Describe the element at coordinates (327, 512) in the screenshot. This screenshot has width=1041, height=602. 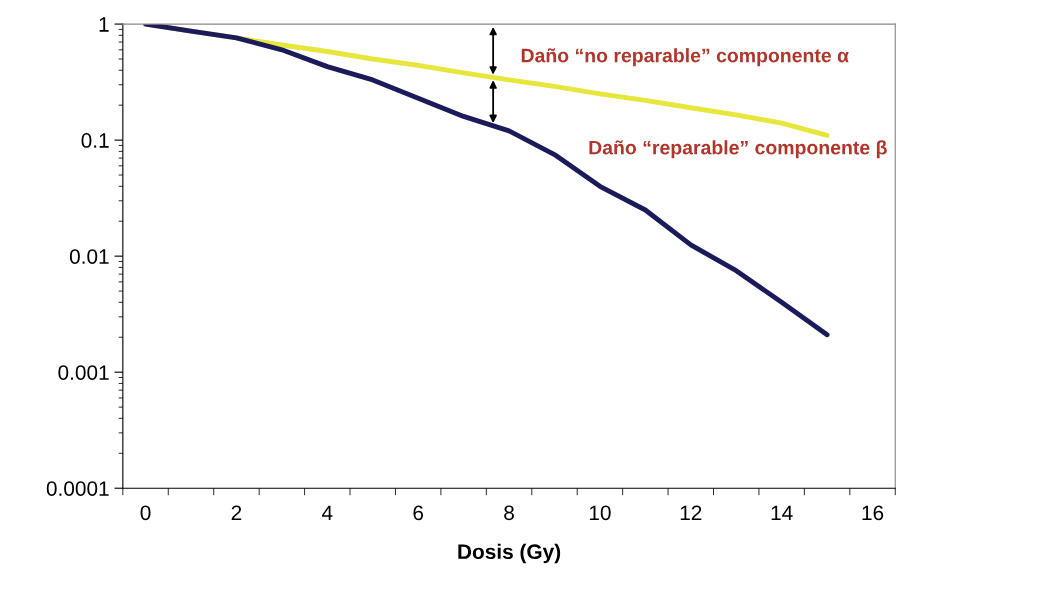
I see `x-tick-label: 4` at that location.